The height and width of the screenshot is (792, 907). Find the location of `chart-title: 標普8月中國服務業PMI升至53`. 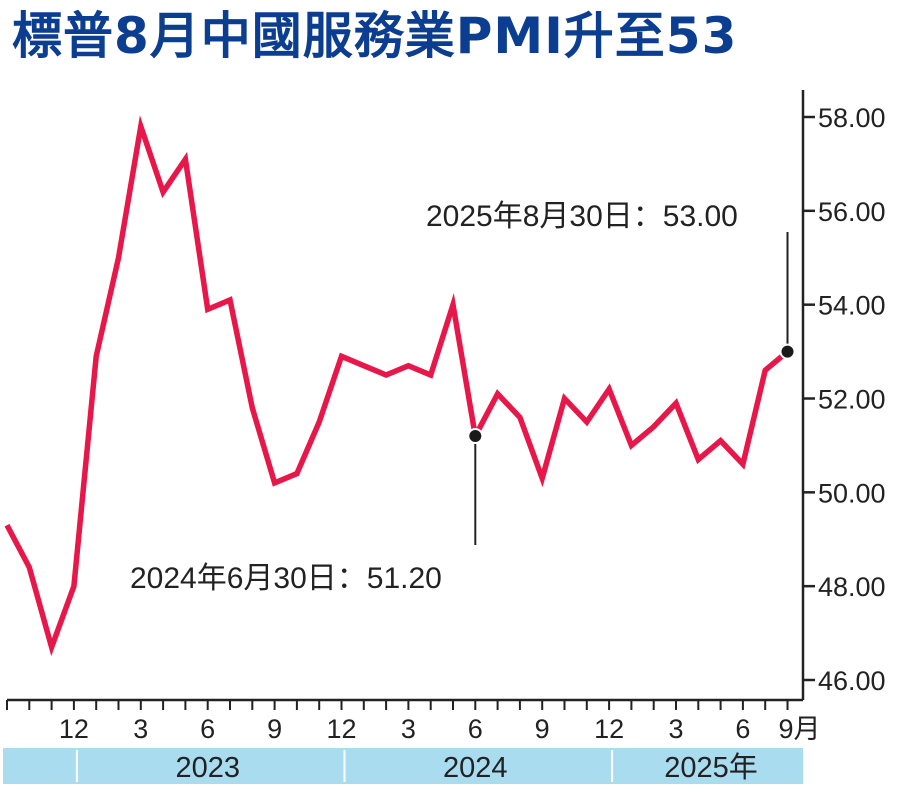

chart-title: 標普8月中國服務業PMI升至53 is located at coordinates (375, 36).